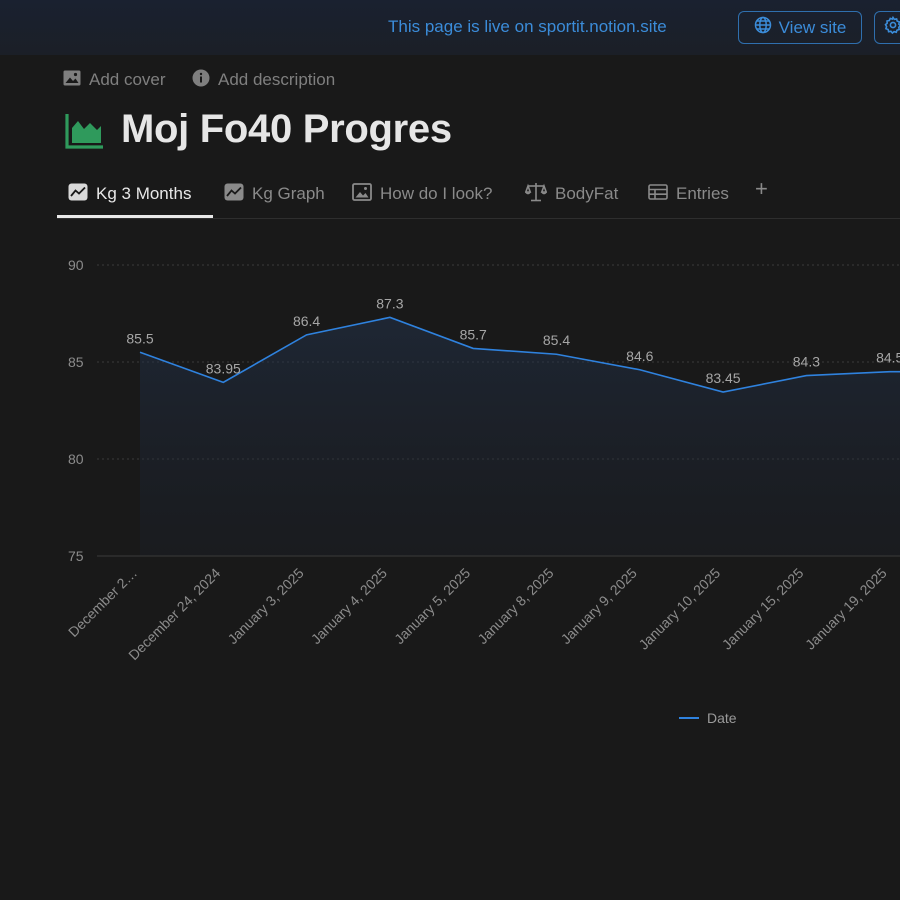 This screenshot has width=900, height=900. I want to click on x-tick-label: January 19, 2025, so click(846, 609).